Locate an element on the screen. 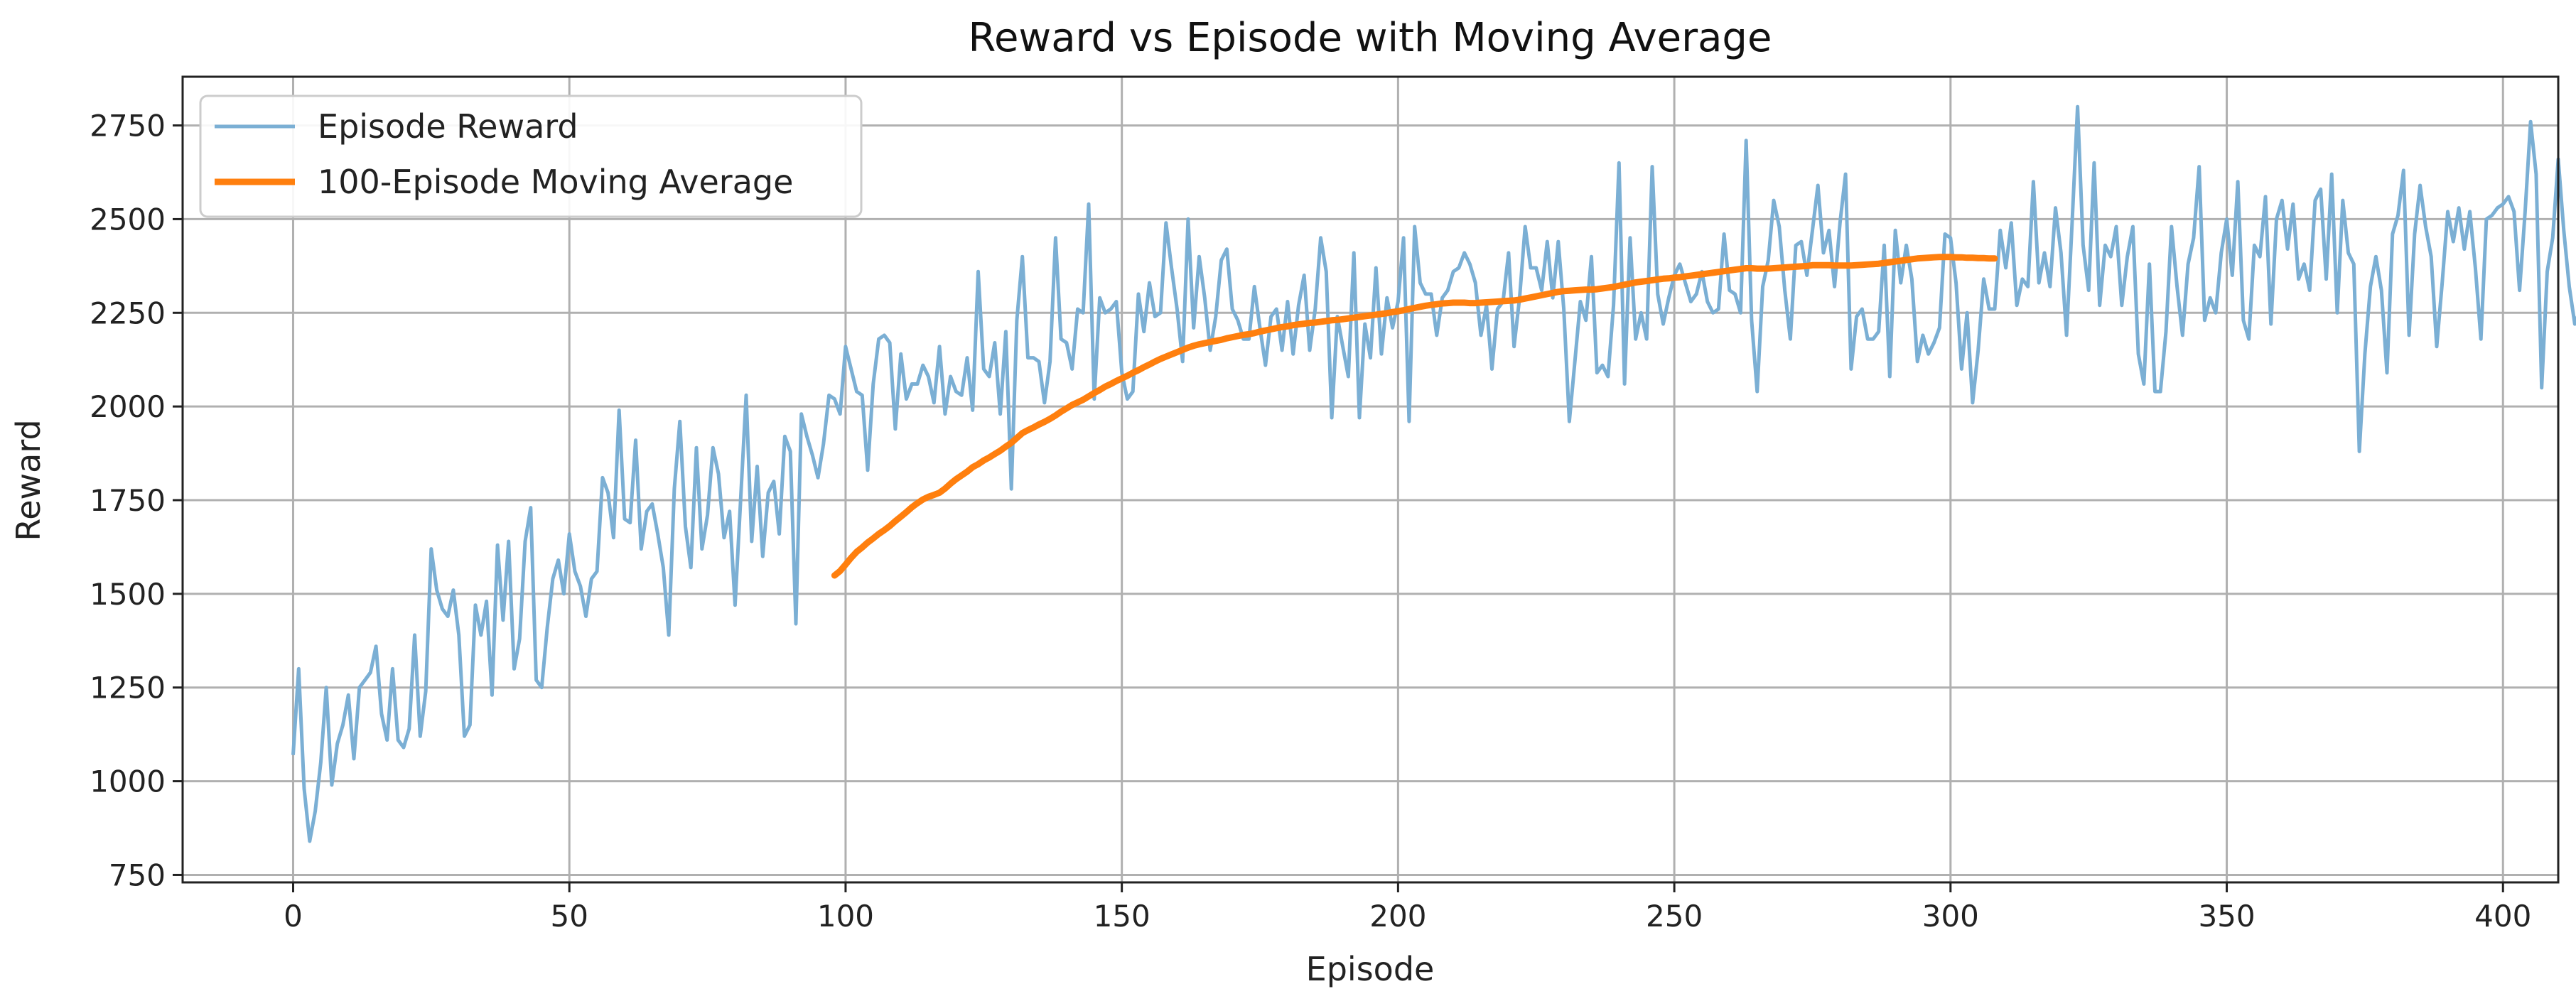  x-tick-label: 50 is located at coordinates (569, 917).